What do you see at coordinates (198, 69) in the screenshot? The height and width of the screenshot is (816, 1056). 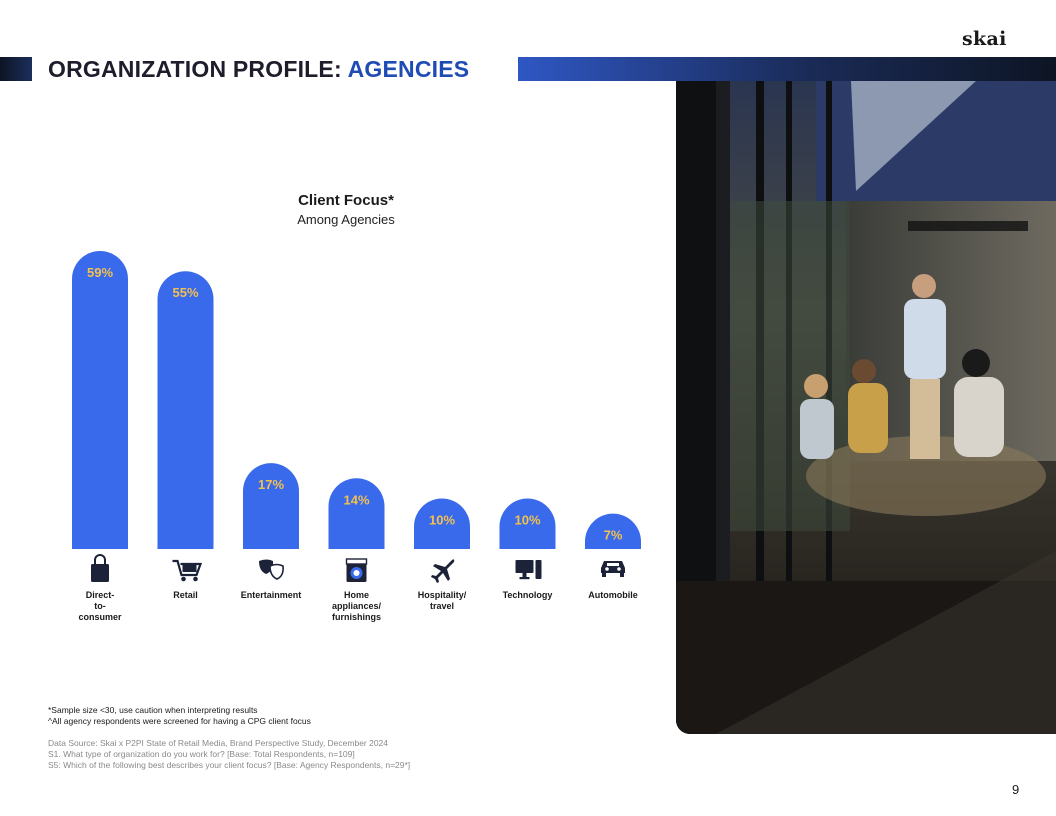 I see `page-title-main: ORGANIZATION PROFILE:` at bounding box center [198, 69].